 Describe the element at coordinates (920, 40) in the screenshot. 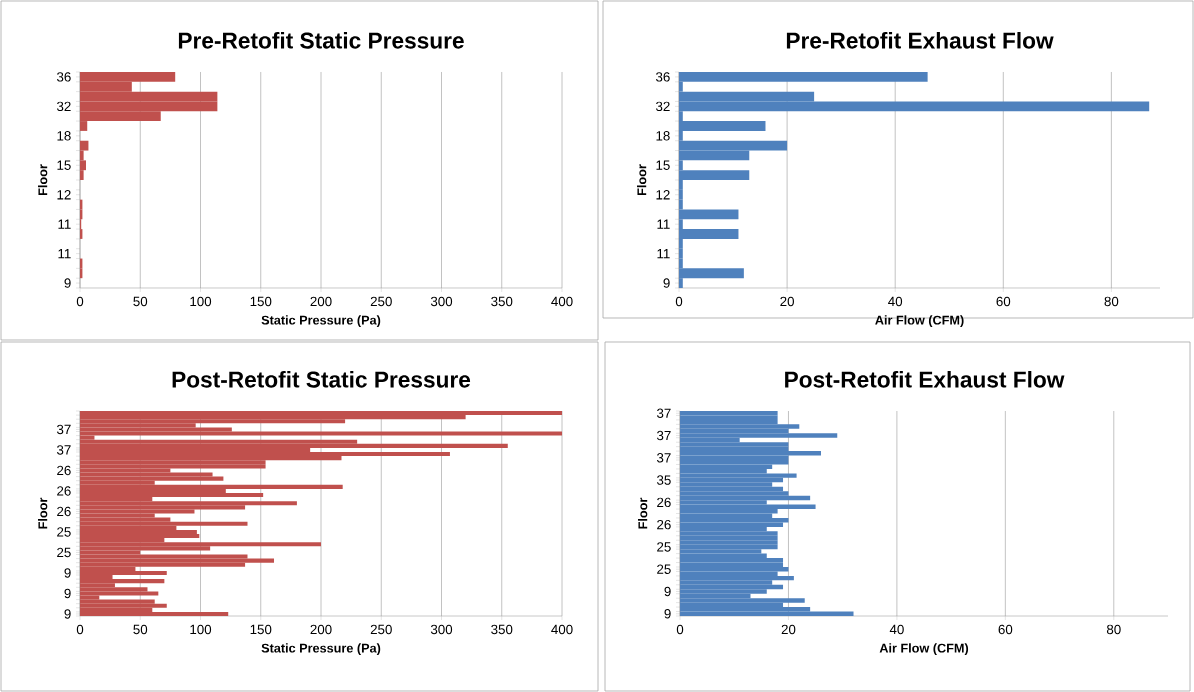

I see `chart-title: Pre-Retofit Exhaust Flow` at that location.